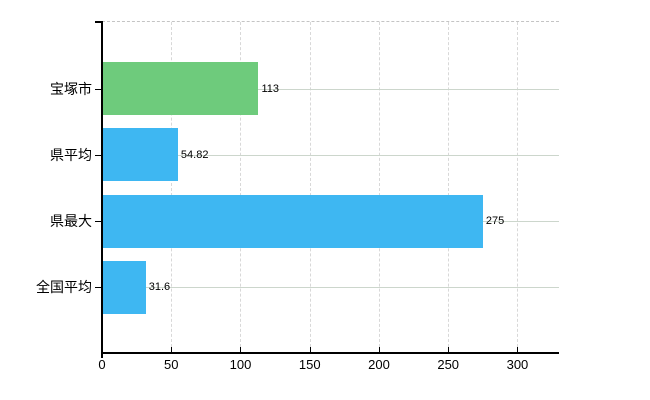  What do you see at coordinates (194, 154) in the screenshot?
I see `bar-value-label: 54.82` at bounding box center [194, 154].